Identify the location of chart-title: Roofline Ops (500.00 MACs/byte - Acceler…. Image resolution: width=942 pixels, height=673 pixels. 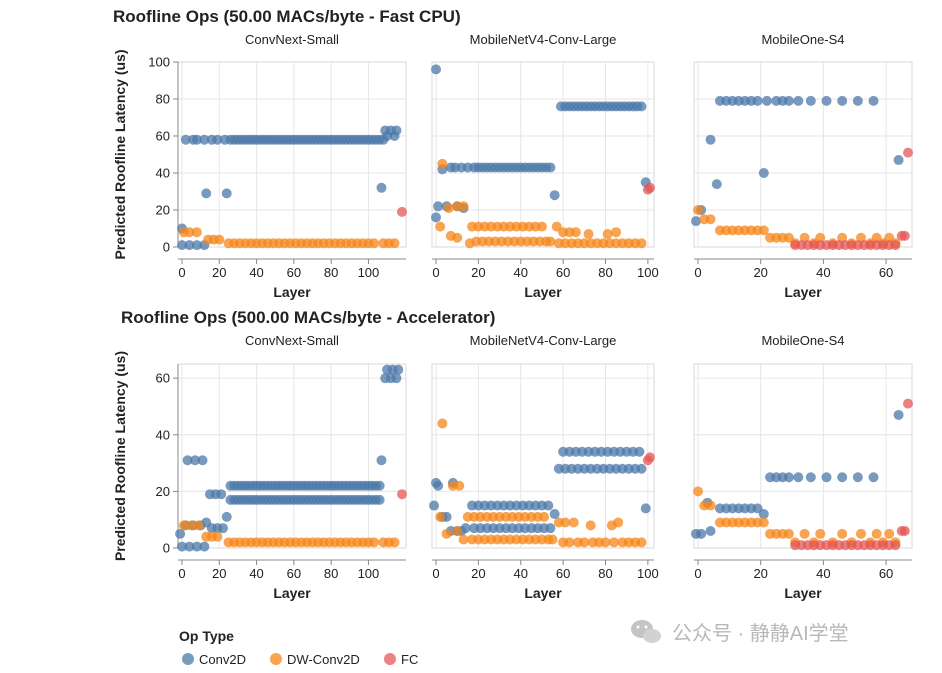
(308, 317).